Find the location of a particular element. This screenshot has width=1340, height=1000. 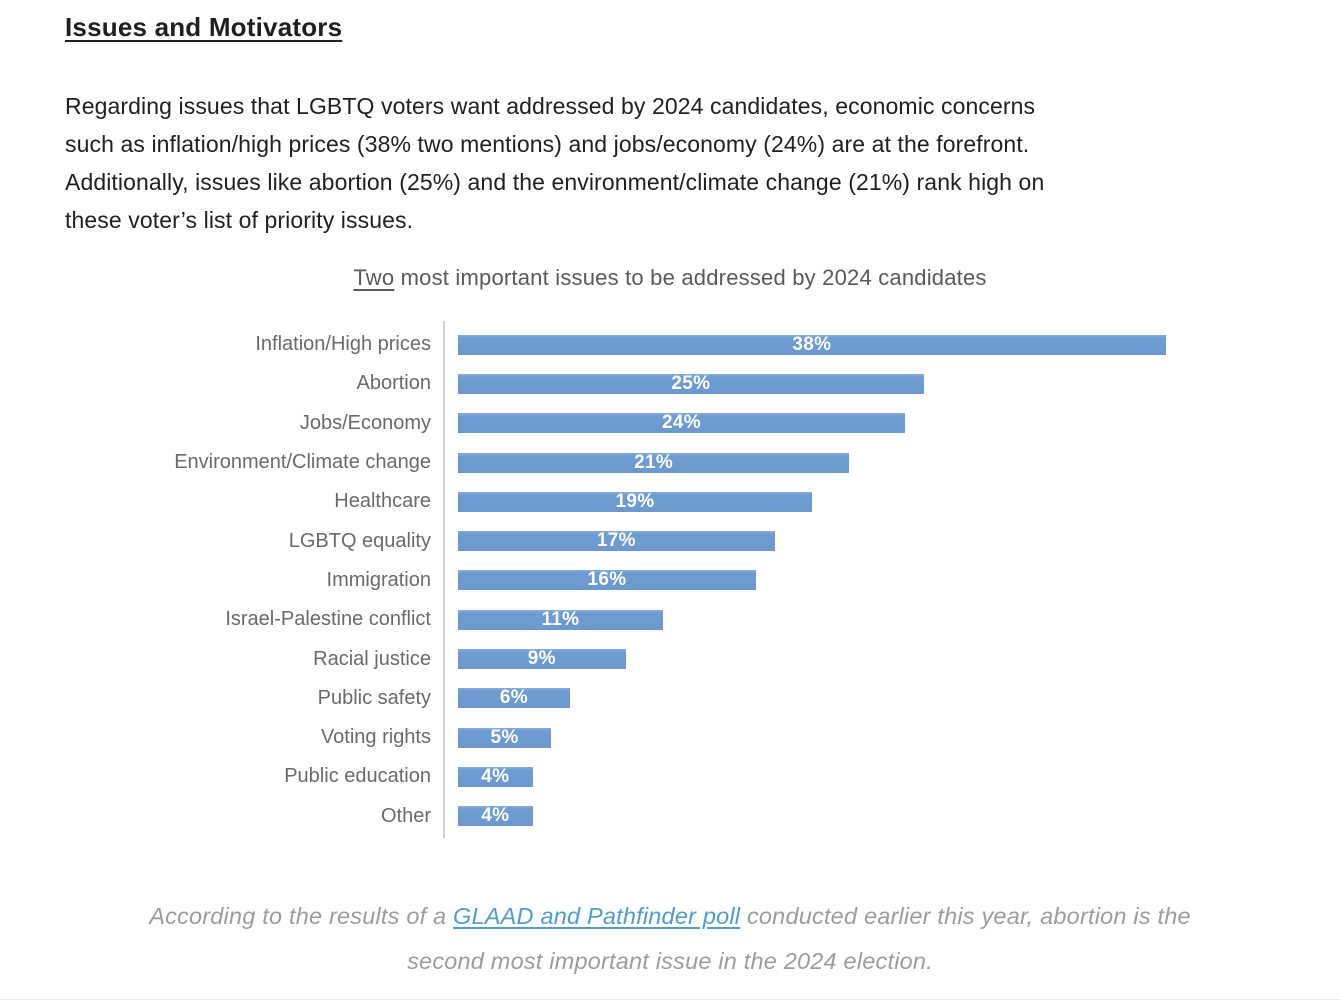

bar: 19% is located at coordinates (635, 501).